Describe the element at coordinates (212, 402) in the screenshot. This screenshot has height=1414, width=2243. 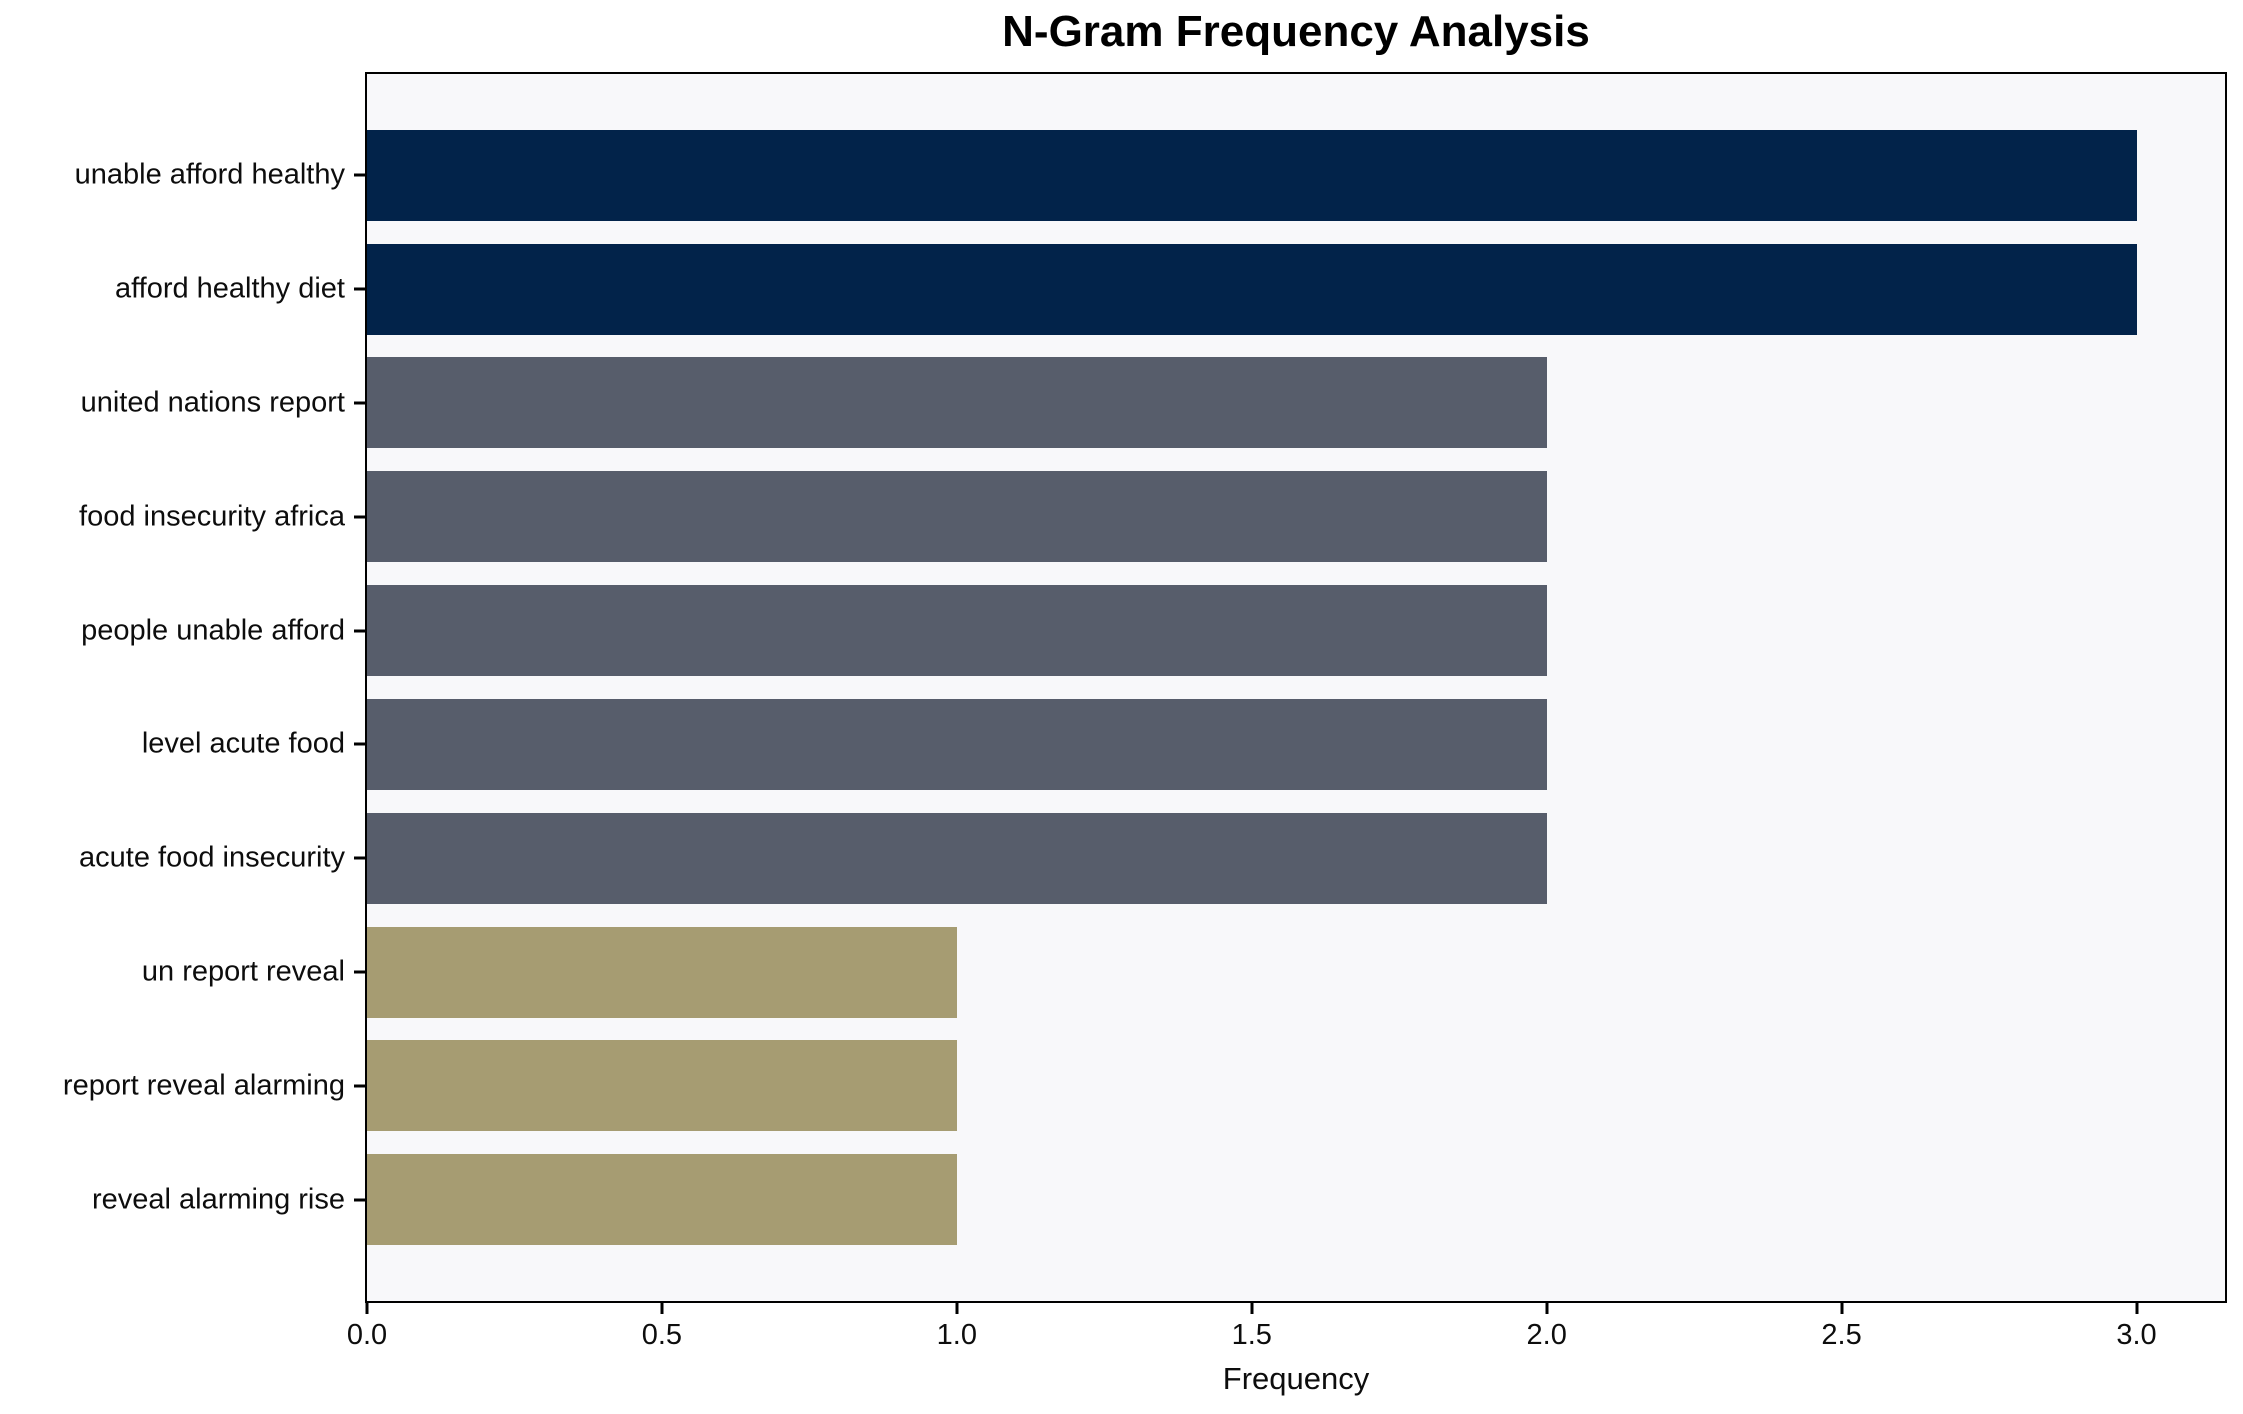
I see `y-tick-label: united nations report` at that location.